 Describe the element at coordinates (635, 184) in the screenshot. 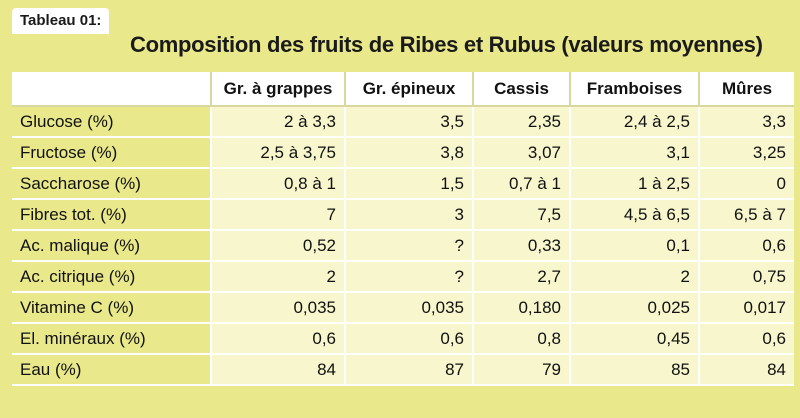

I see `table-cell: 1 à 2,5` at that location.